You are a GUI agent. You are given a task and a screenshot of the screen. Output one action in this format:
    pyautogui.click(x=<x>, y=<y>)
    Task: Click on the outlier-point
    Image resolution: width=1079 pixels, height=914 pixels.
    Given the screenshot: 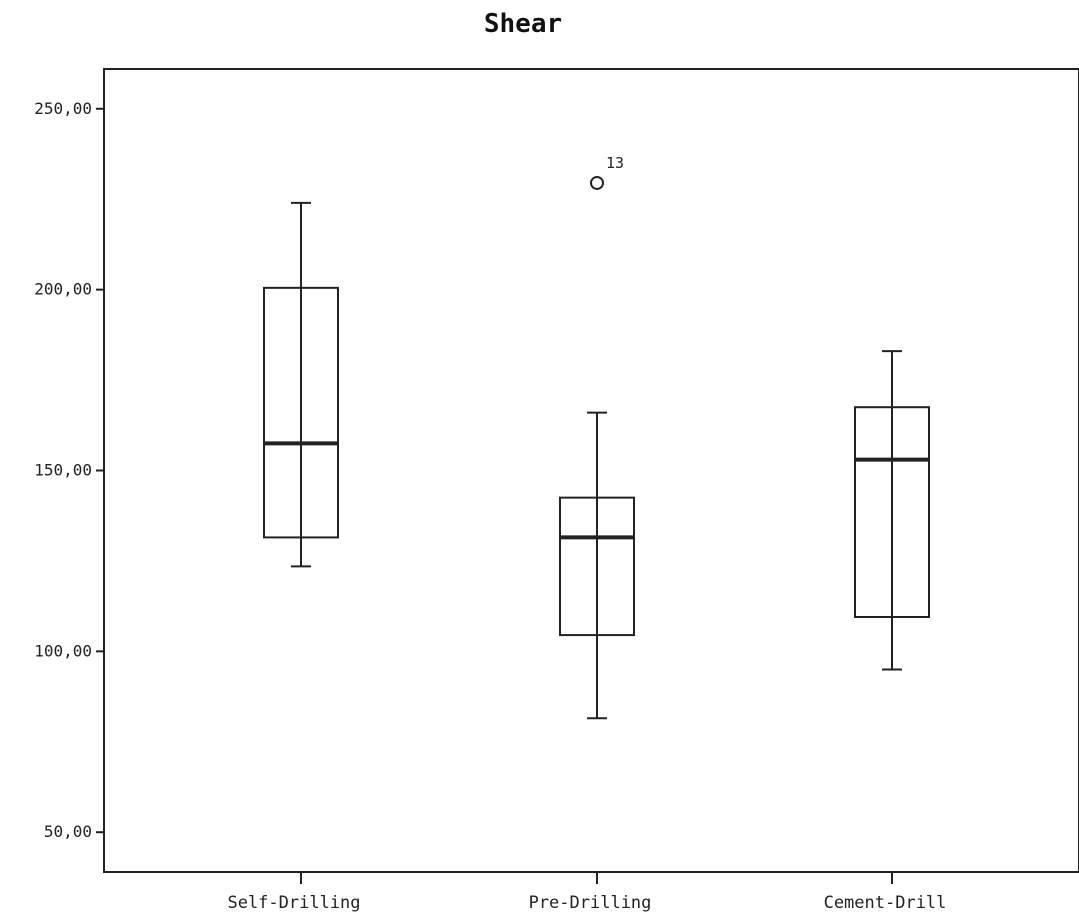 What is the action you would take?
    pyautogui.click(x=597, y=182)
    